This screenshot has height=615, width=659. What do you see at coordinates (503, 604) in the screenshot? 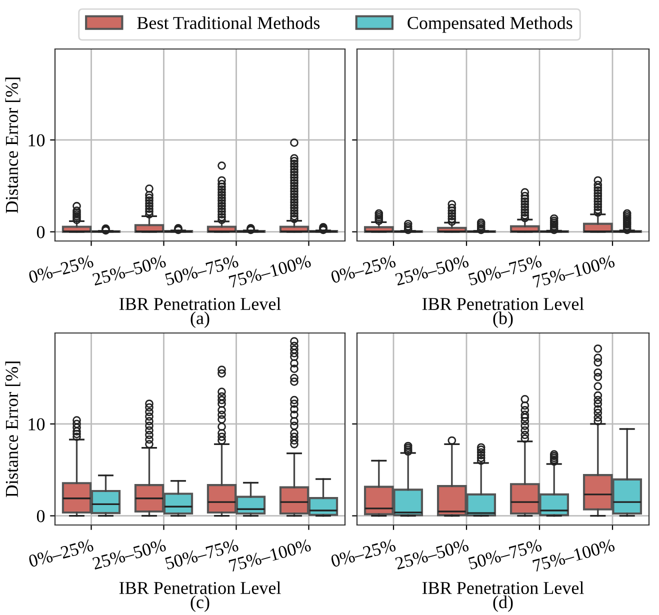
I see `text: (d)` at bounding box center [503, 604].